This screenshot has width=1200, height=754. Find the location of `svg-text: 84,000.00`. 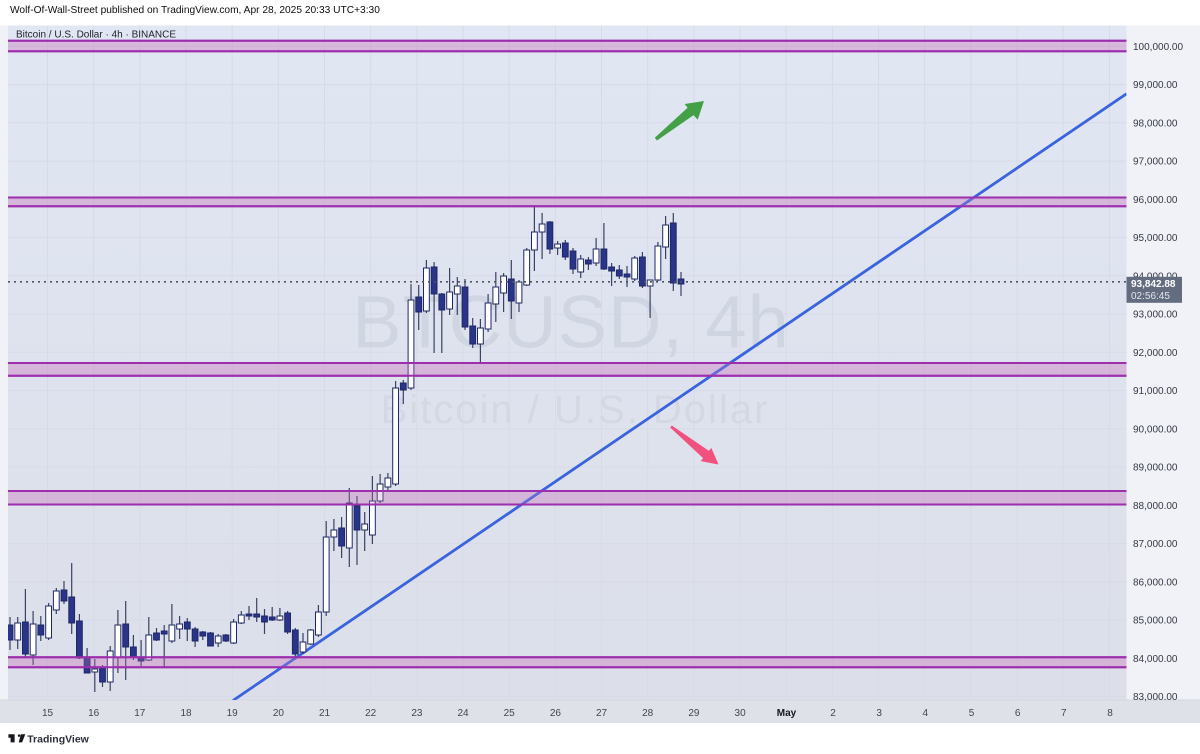

svg-text: 84,000.00 is located at coordinates (1155, 659).